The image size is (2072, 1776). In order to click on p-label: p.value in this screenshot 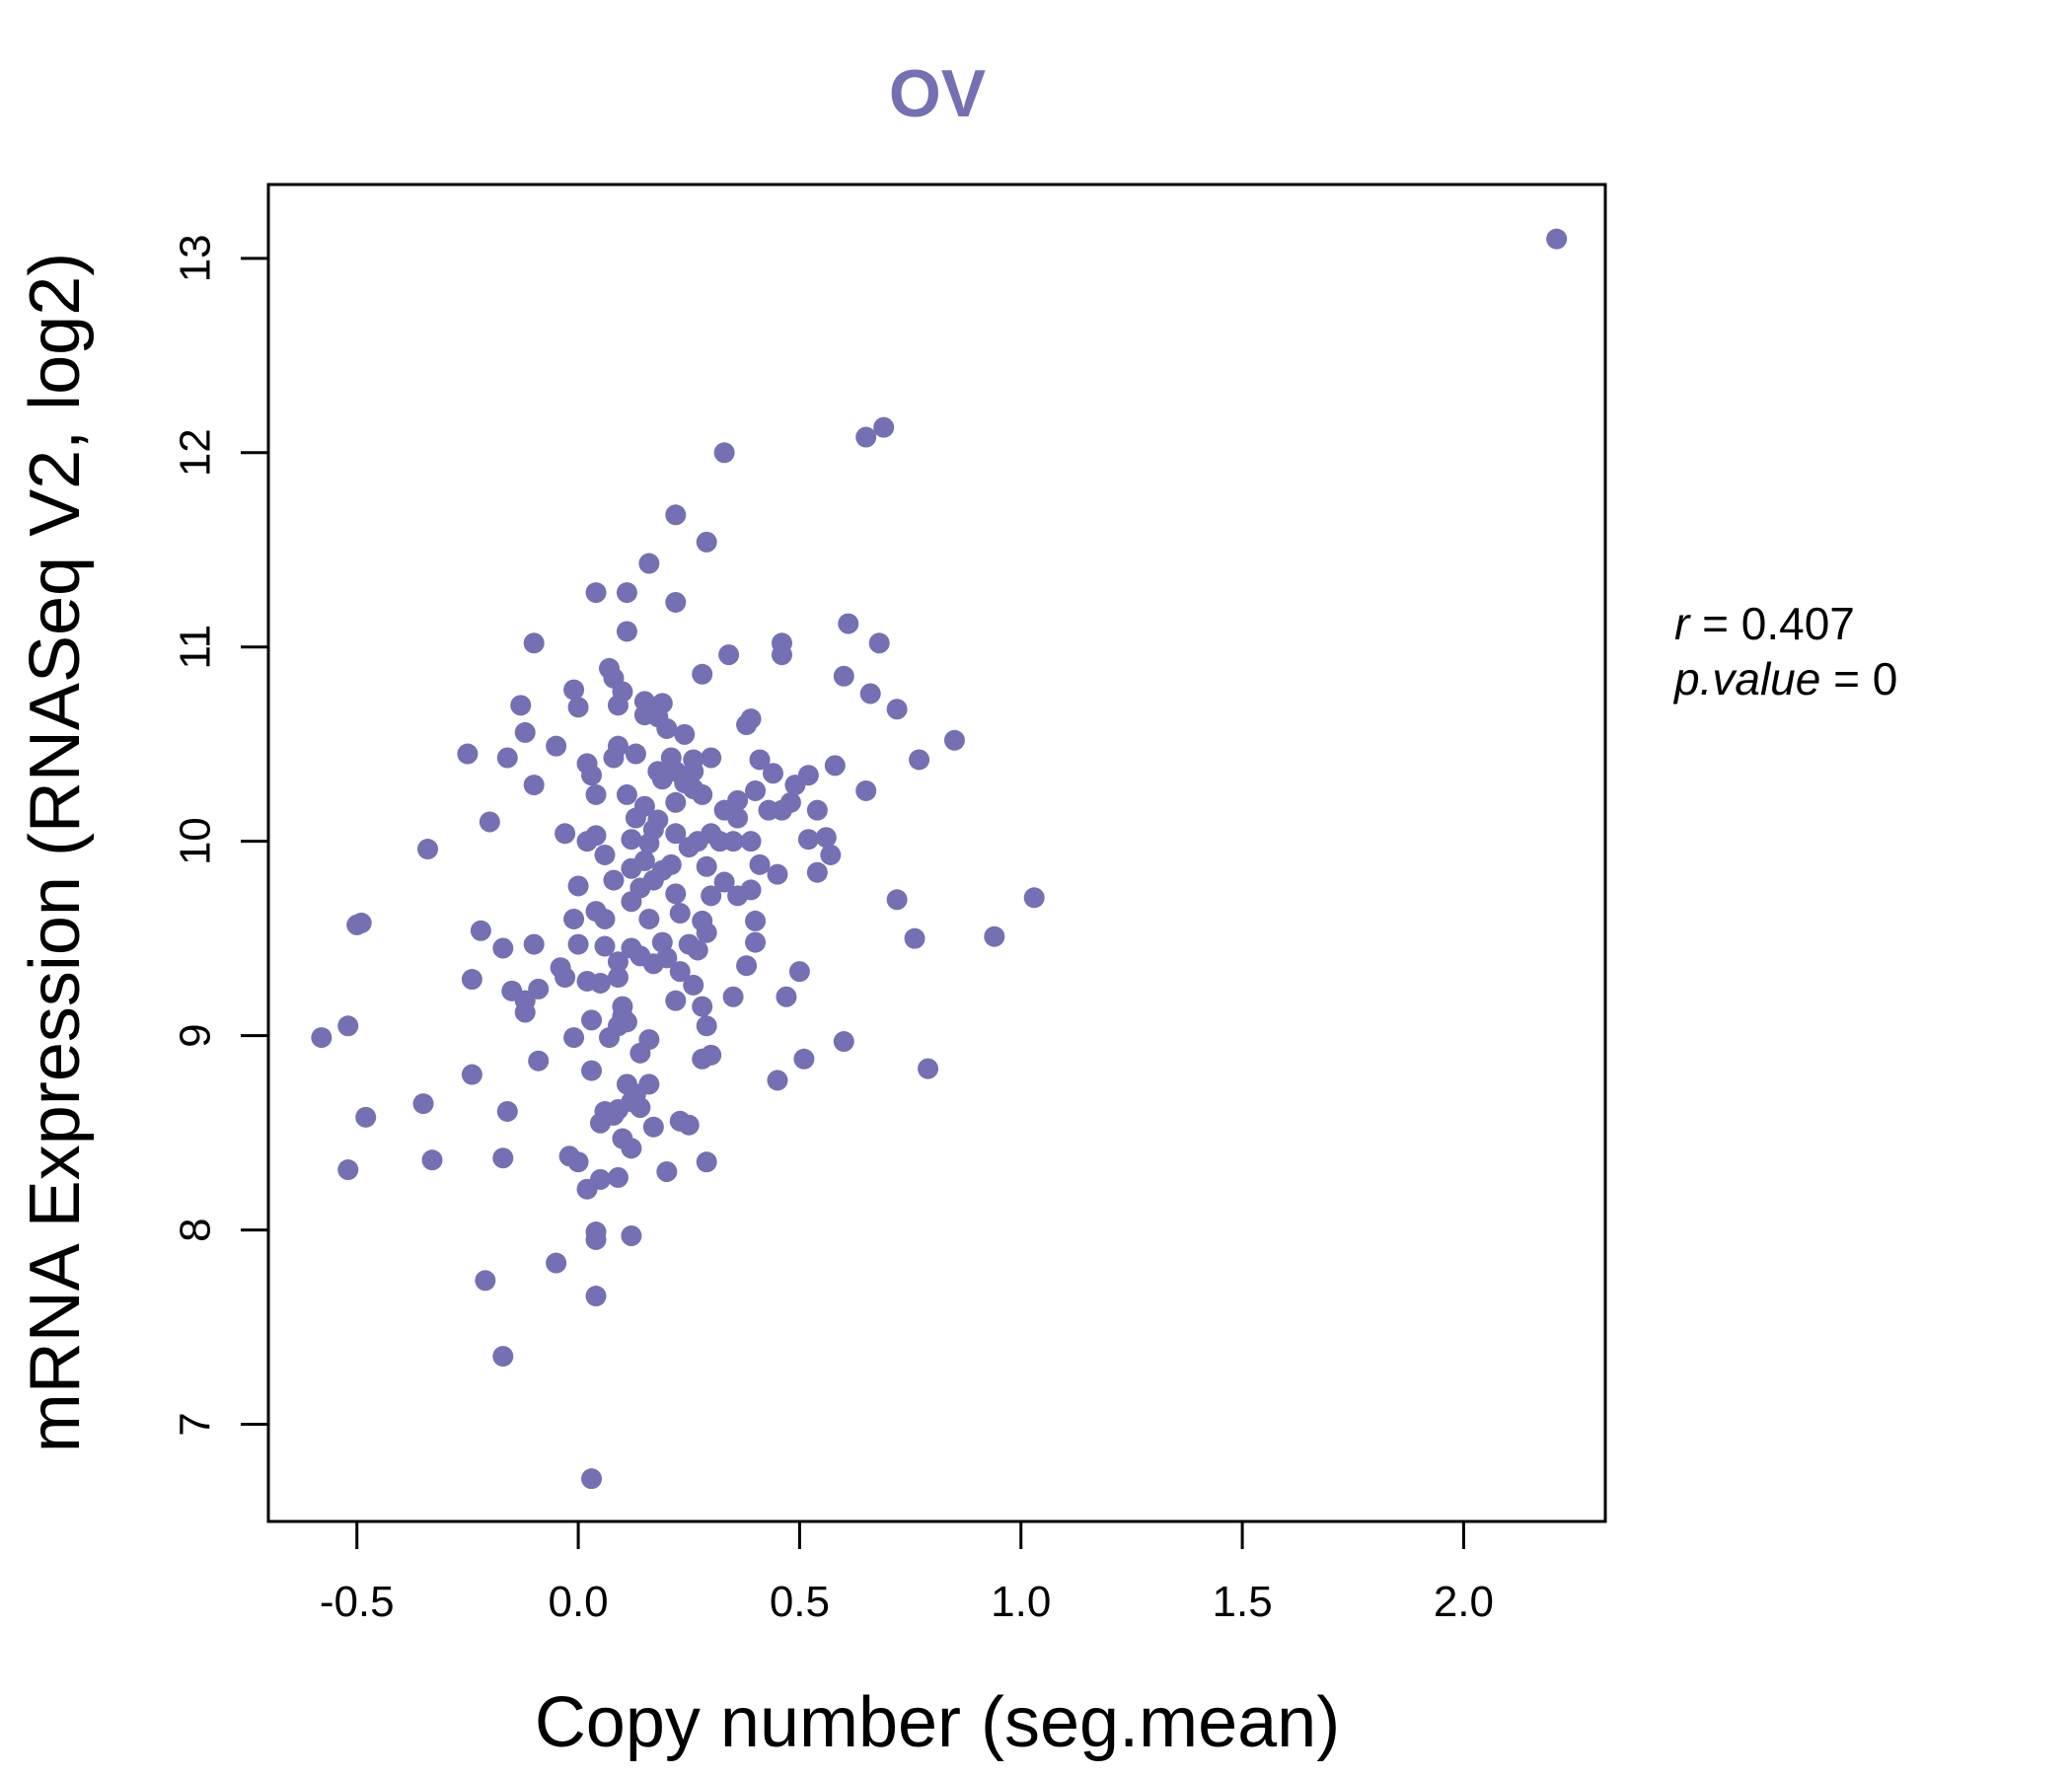, I will do `click(1746, 679)`.